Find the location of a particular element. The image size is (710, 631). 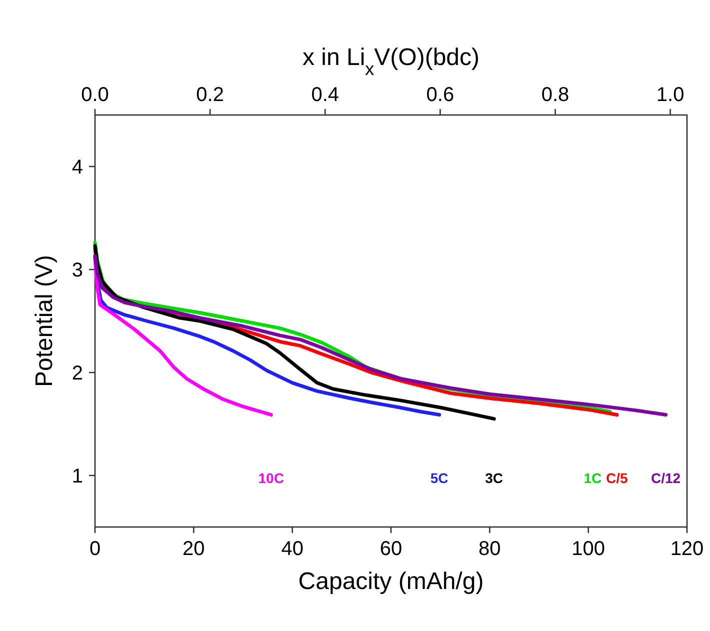

x-axis-title: Capacity (mAh/g) is located at coordinates (391, 581).